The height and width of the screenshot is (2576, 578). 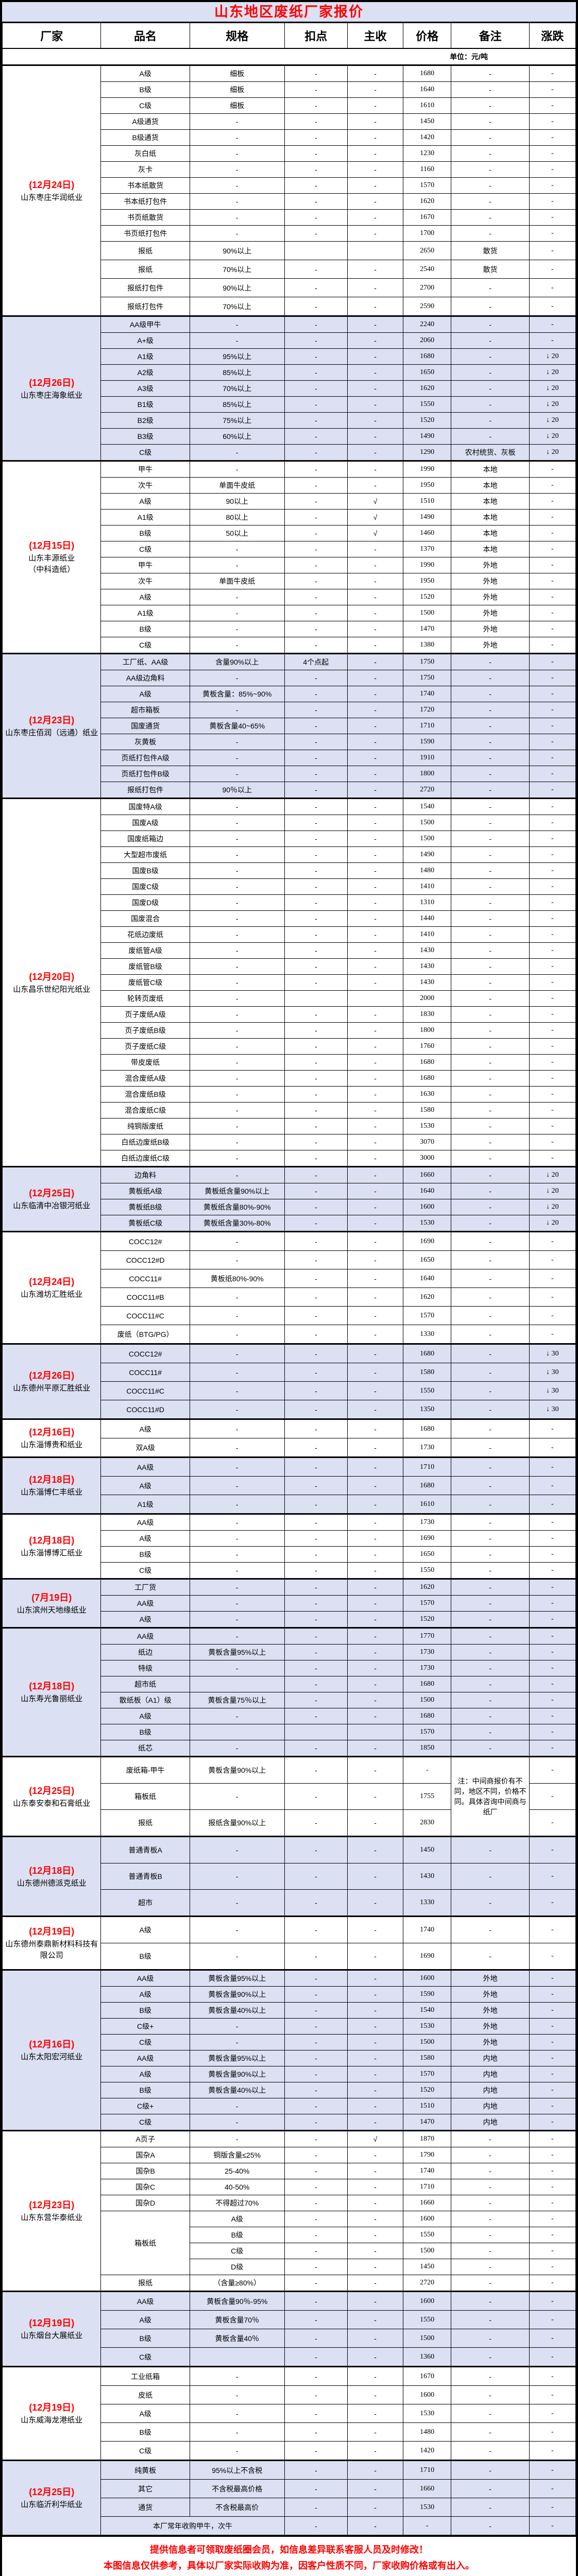 I want to click on price-cell: 1990, so click(x=427, y=469).